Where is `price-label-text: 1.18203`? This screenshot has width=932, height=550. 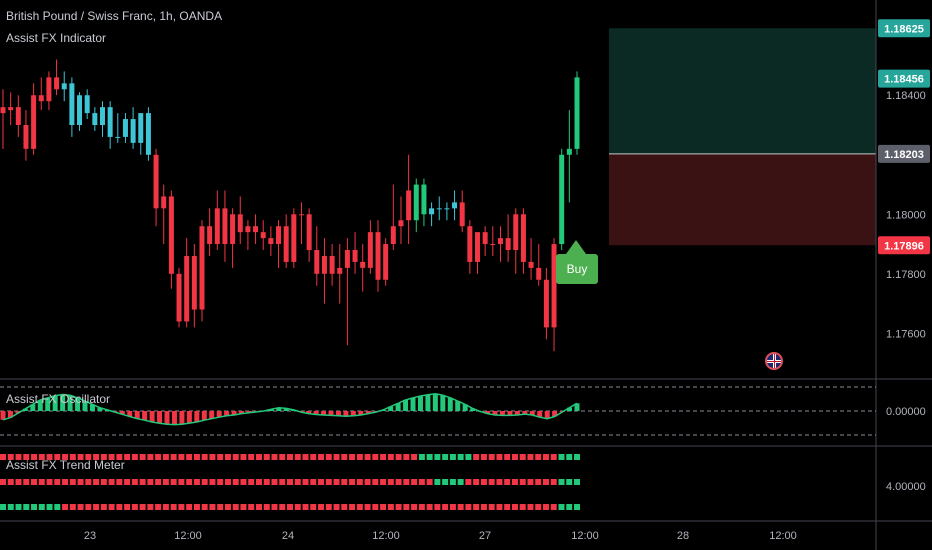
price-label-text: 1.18203 is located at coordinates (904, 155).